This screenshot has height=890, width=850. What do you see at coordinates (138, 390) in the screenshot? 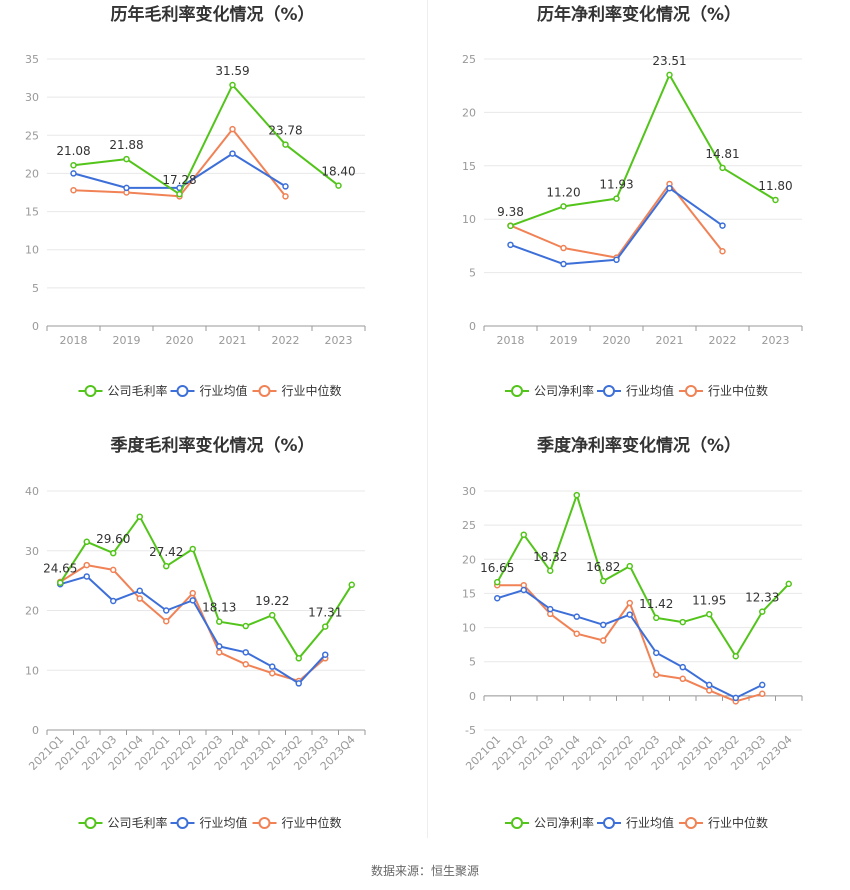
I see `legend-label: 公司毛利率` at bounding box center [138, 390].